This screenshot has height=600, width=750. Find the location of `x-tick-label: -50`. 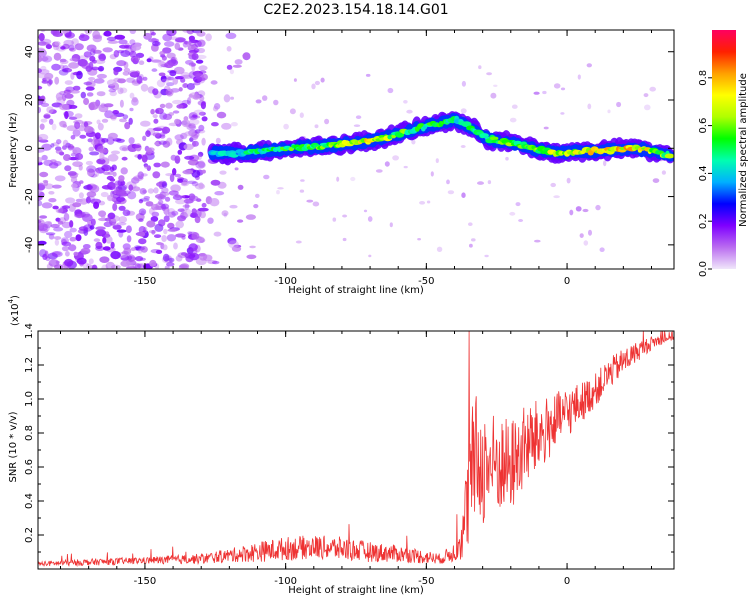

x-tick-label: -50 is located at coordinates (426, 281).